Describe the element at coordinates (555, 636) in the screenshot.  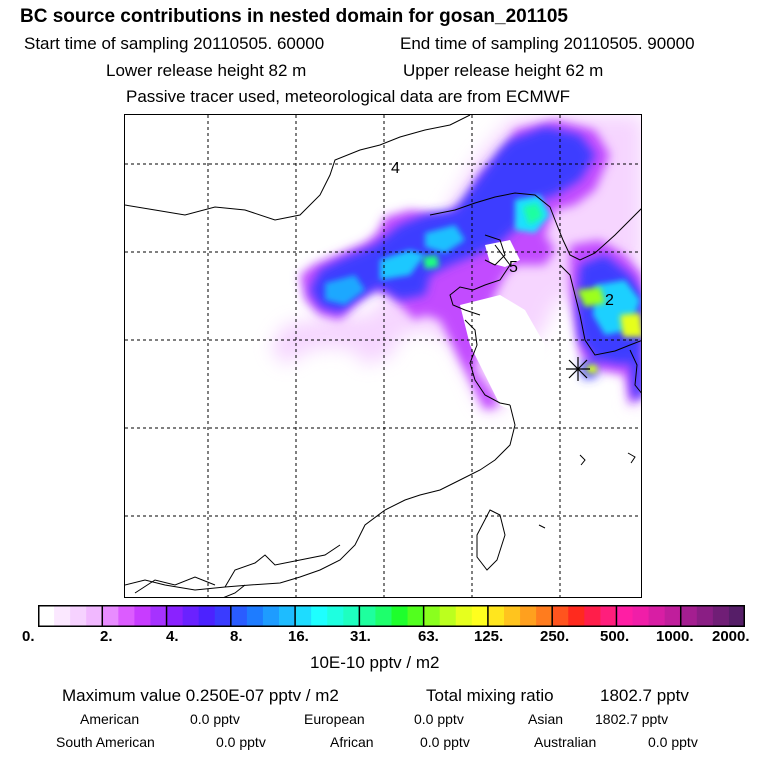
I see `colorbar-tick: 250.` at that location.